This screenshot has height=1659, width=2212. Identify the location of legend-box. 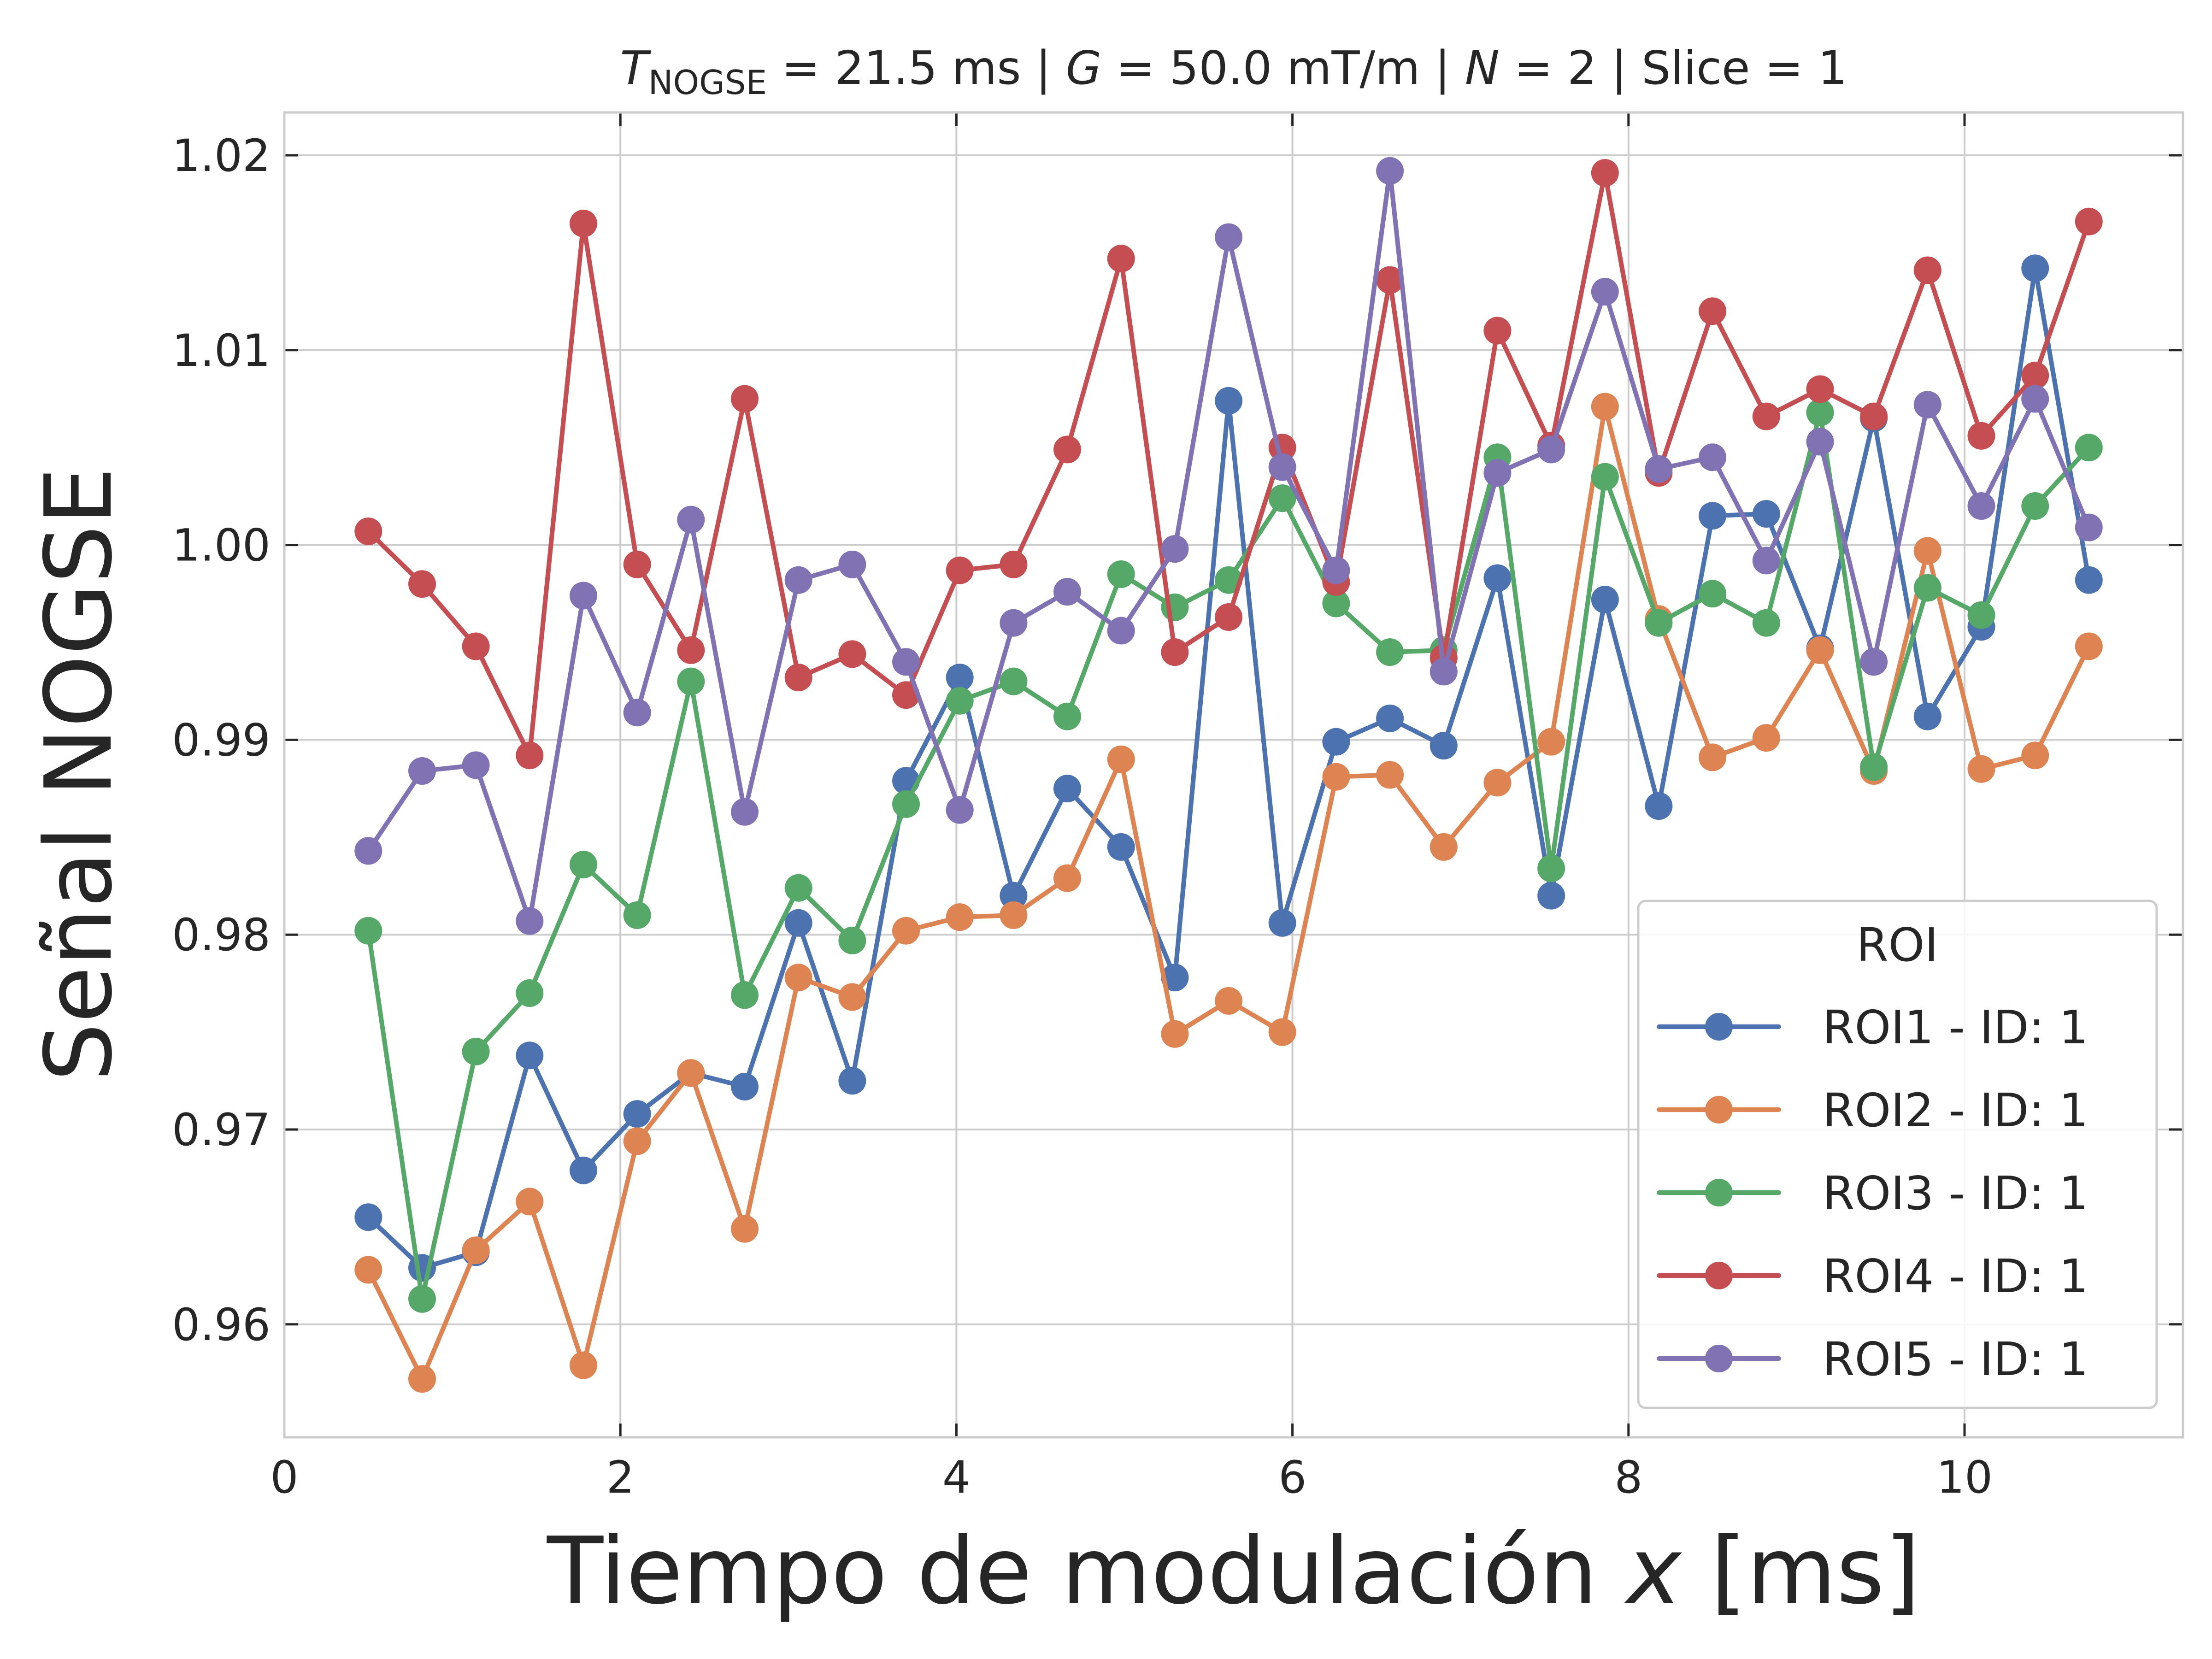
(1897, 1154).